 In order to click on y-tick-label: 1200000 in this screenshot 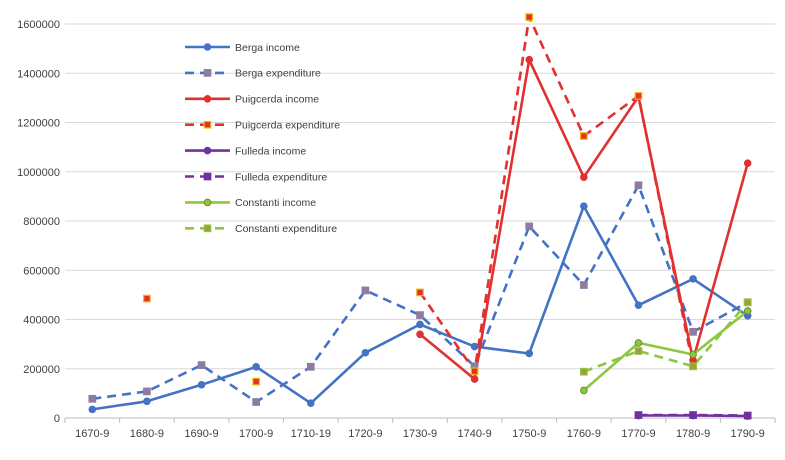, I will do `click(38, 124)`.